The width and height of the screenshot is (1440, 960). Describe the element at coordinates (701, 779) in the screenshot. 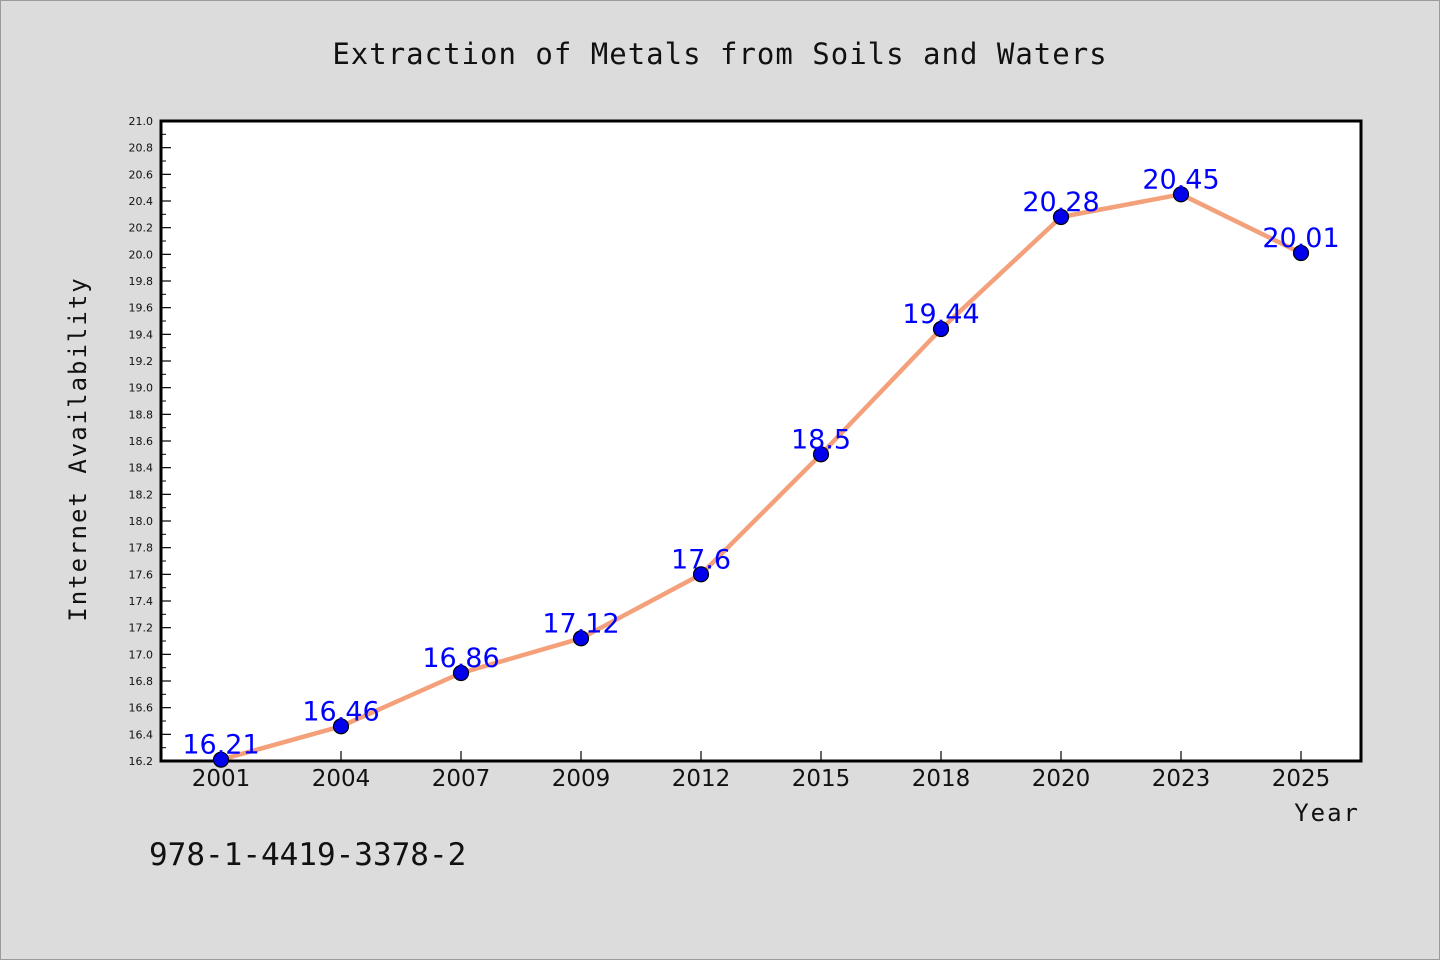

I see `x-tick-label: 2012` at that location.